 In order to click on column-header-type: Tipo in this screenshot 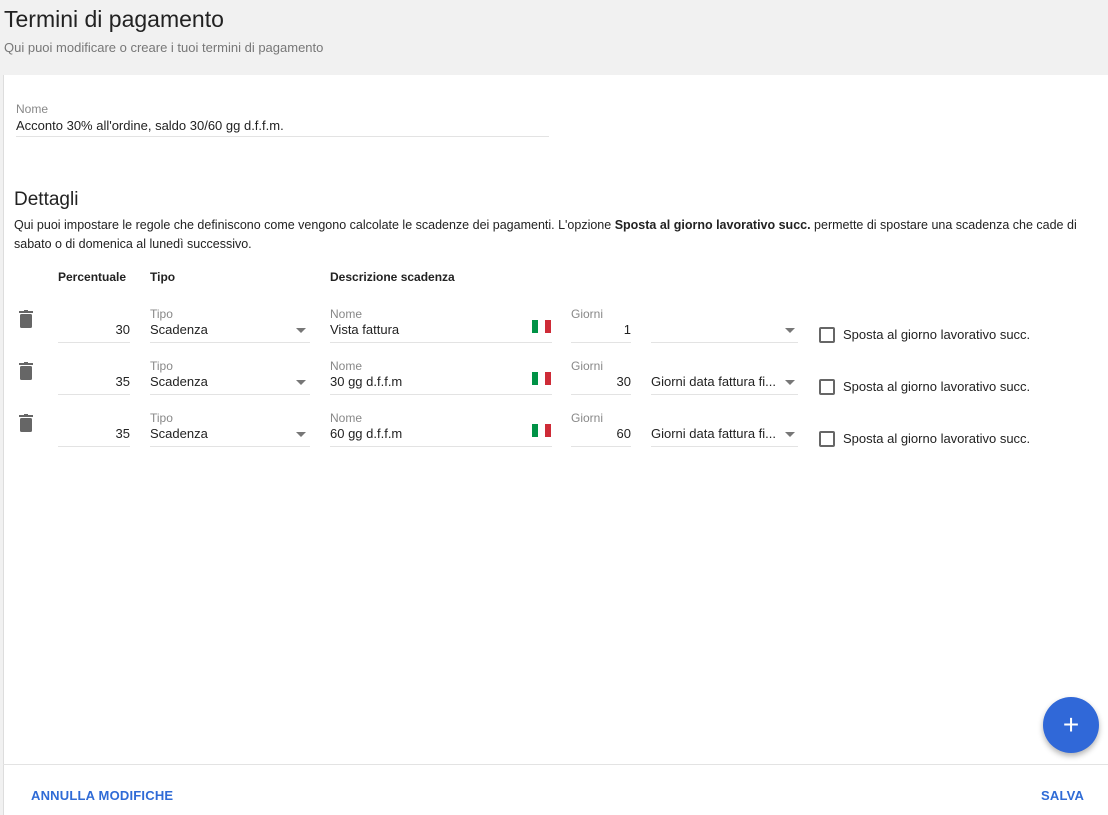, I will do `click(163, 277)`.